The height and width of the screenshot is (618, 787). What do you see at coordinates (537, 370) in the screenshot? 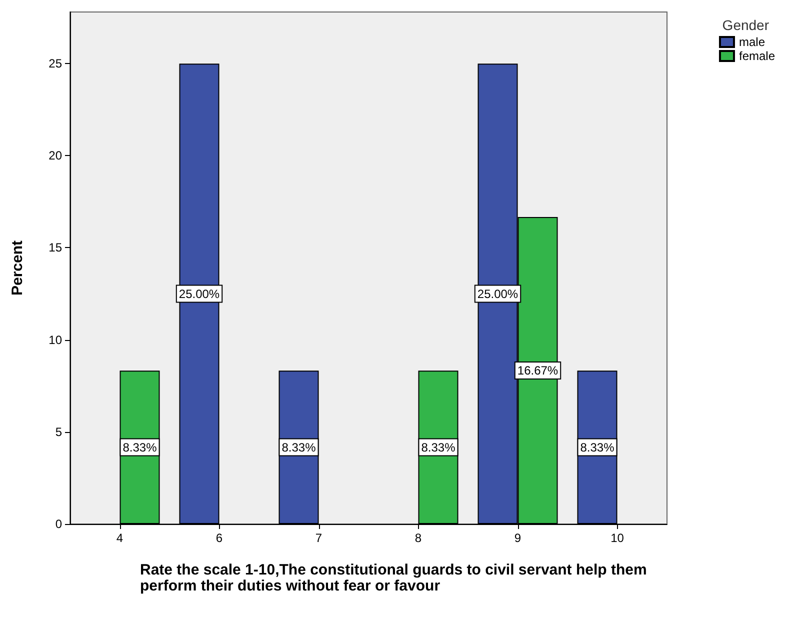
I see `data-label: 16.67%` at bounding box center [537, 370].